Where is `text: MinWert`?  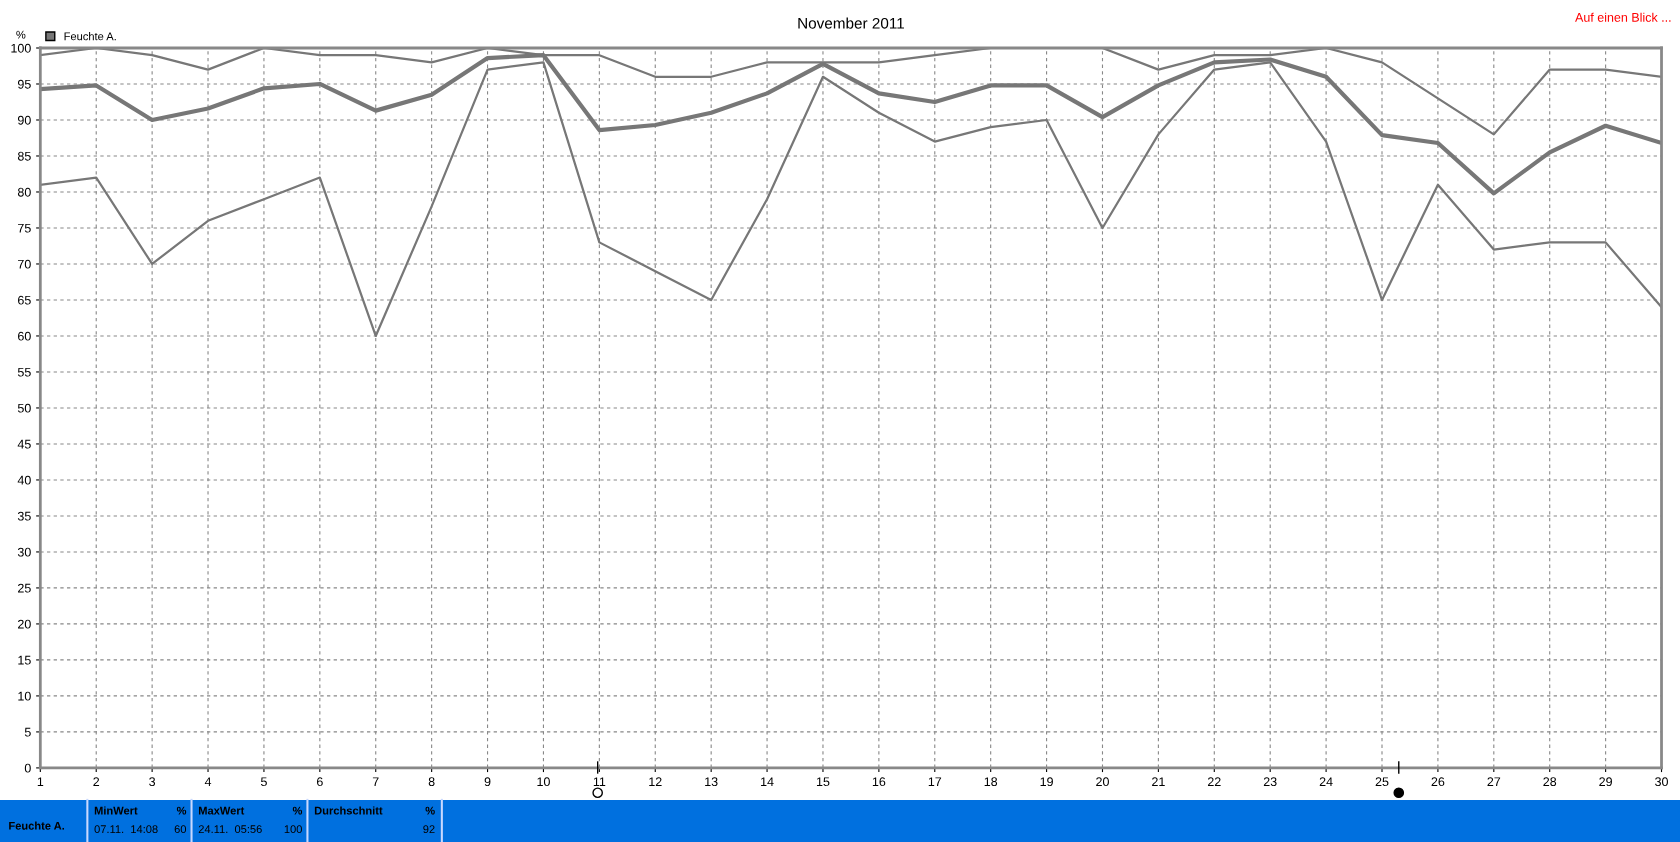
text: MinWert is located at coordinates (116, 810).